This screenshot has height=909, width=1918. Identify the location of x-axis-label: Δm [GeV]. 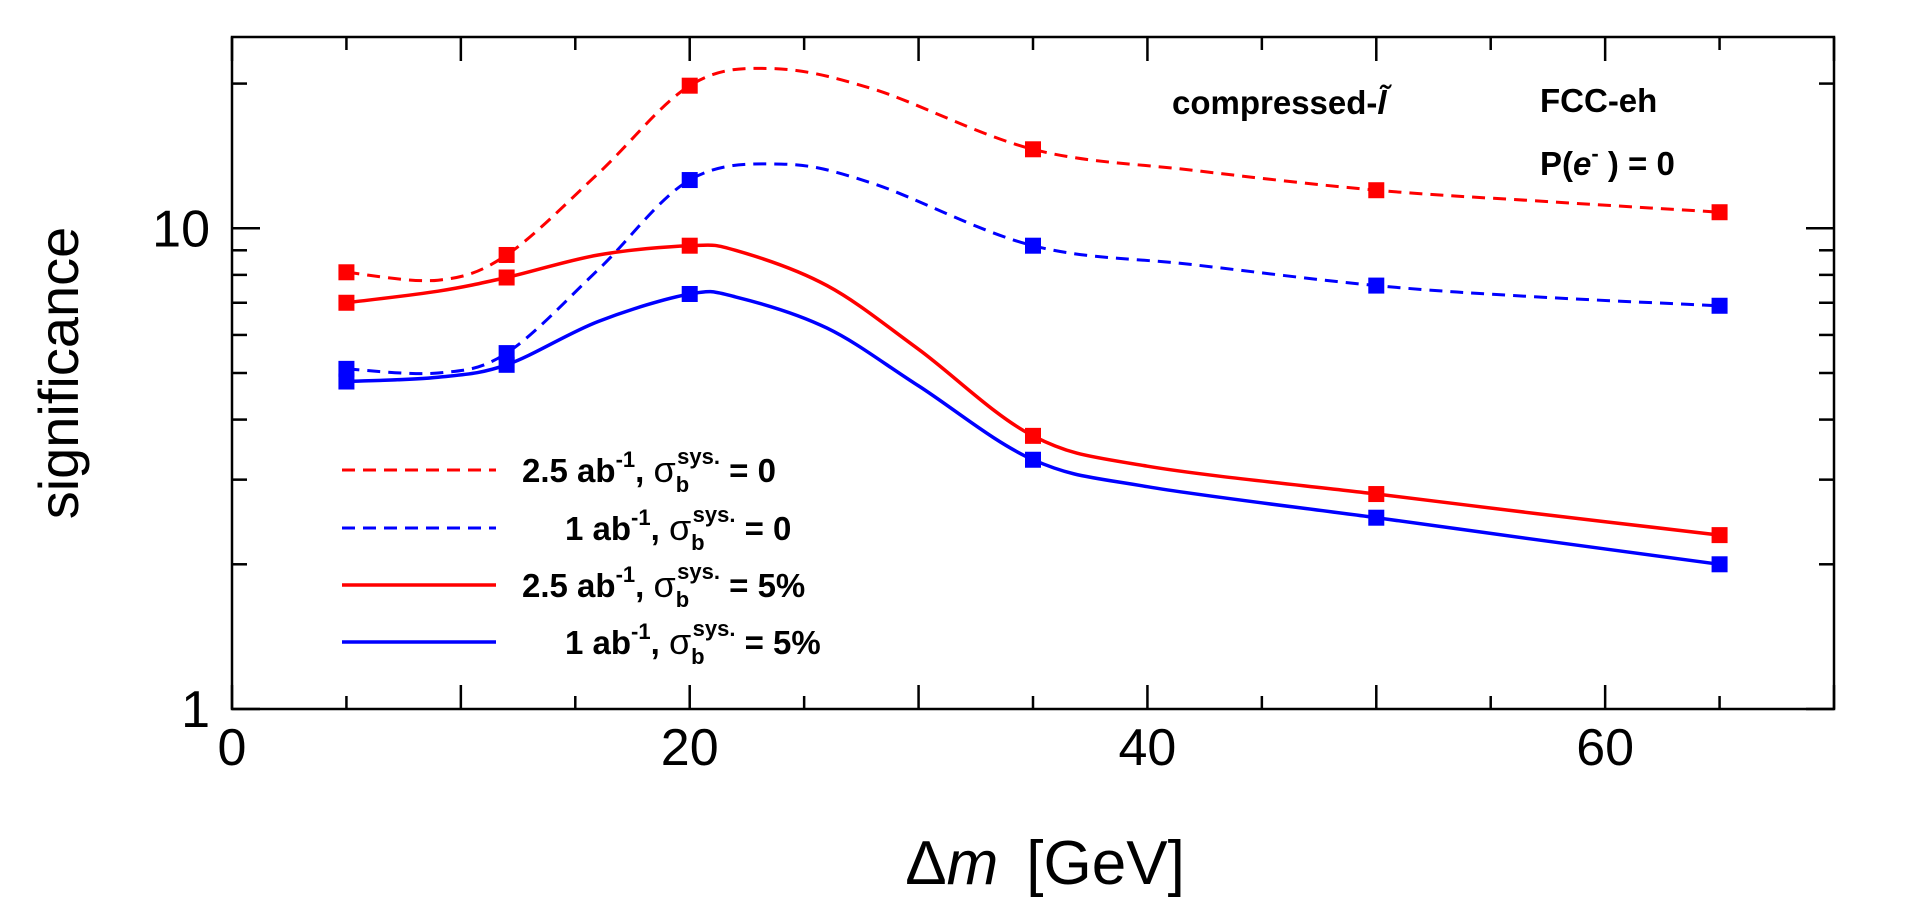
(1045, 863).